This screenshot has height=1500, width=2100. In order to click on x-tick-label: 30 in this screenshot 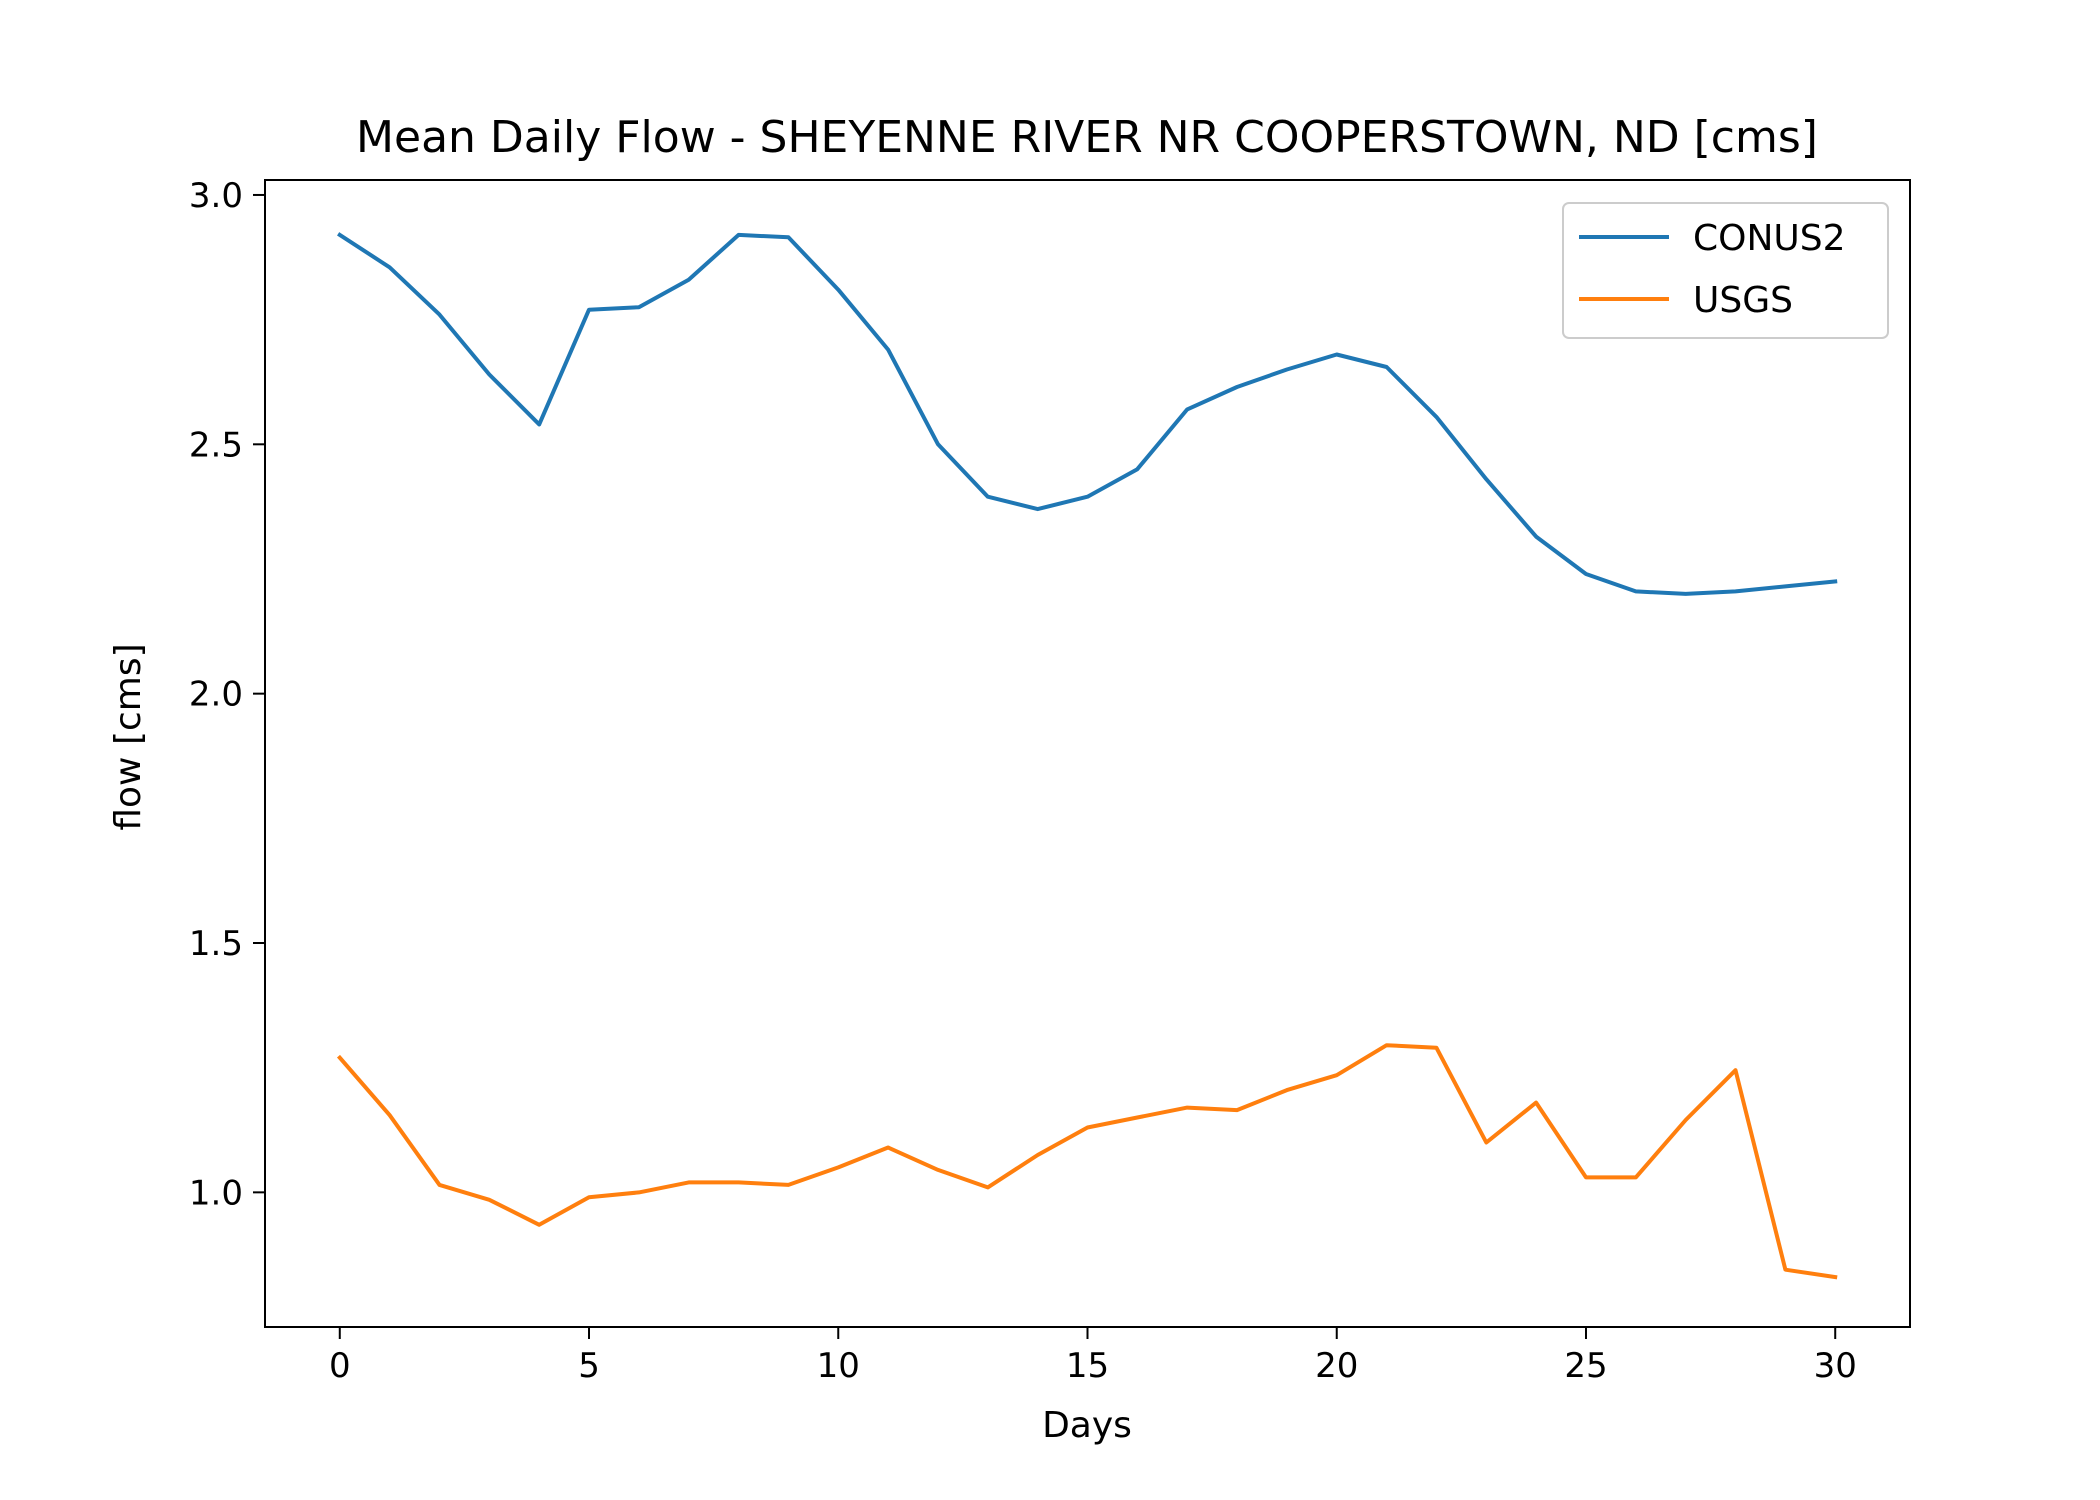, I will do `click(1835, 1366)`.